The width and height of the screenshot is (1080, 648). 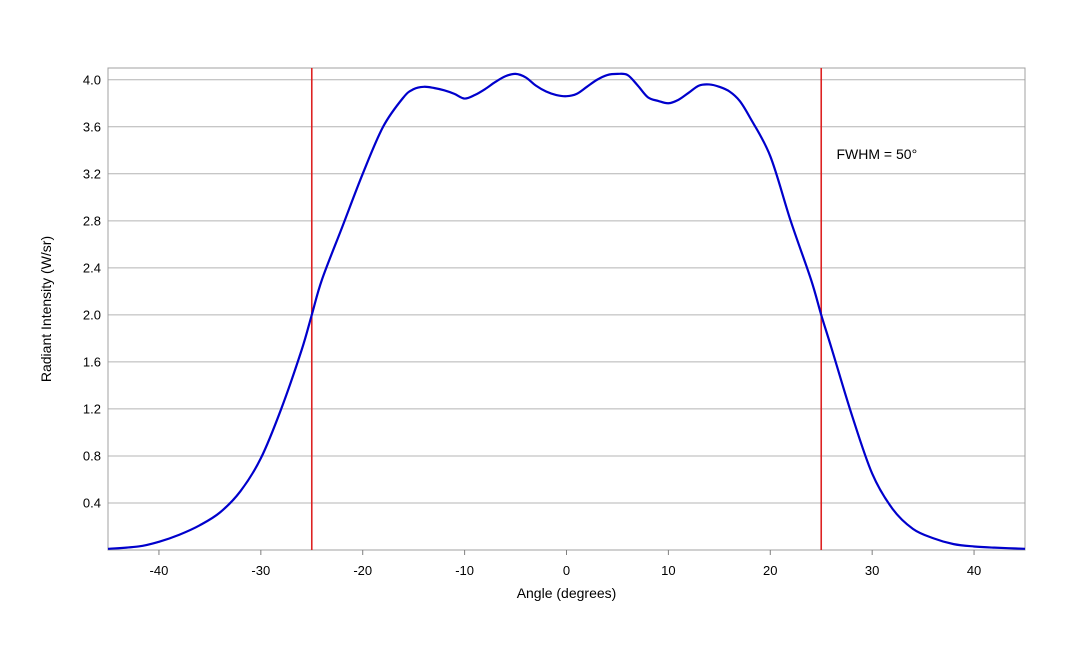 What do you see at coordinates (668, 570) in the screenshot?
I see `x-tick-label: 10` at bounding box center [668, 570].